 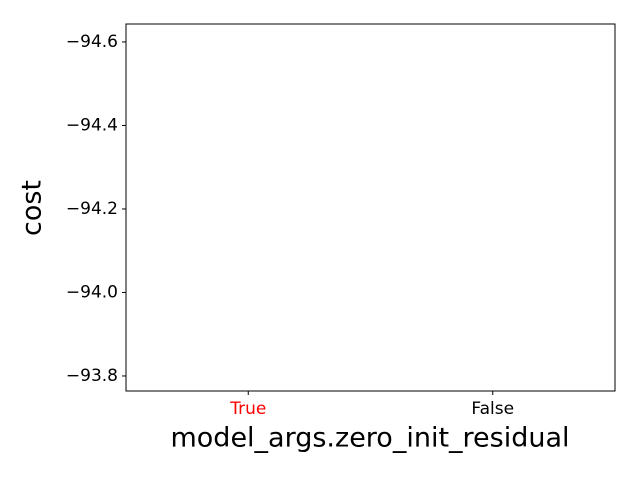 I want to click on y-tick-label: −94.4, so click(x=92, y=125).